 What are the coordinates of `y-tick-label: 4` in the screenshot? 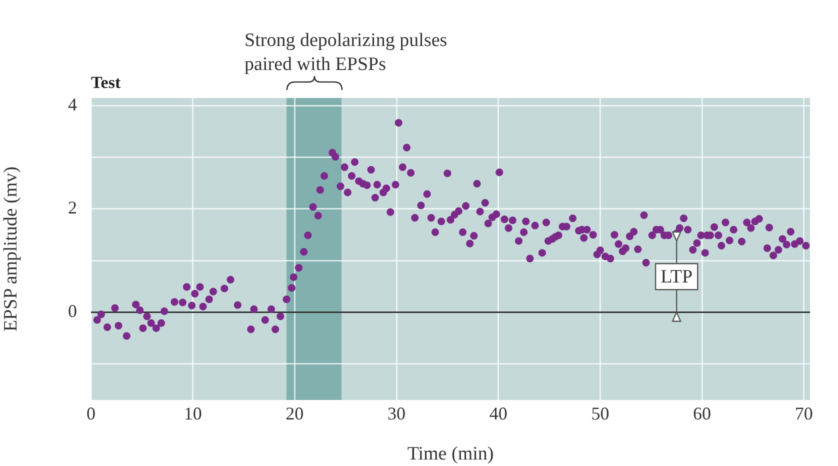 It's located at (72, 104).